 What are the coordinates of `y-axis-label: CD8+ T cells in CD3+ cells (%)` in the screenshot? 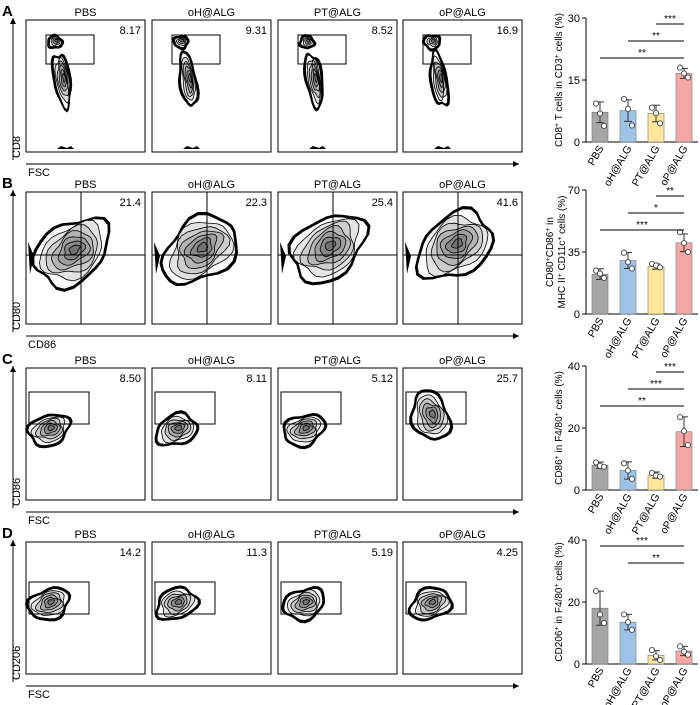 It's located at (560, 80).